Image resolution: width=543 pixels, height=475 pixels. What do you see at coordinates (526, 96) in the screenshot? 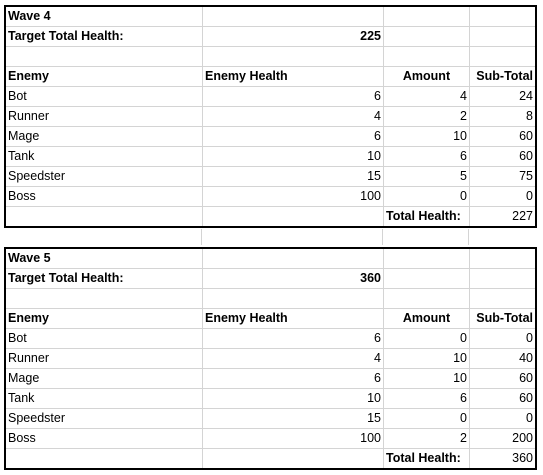
I see `subtotal-cell: 24` at bounding box center [526, 96].